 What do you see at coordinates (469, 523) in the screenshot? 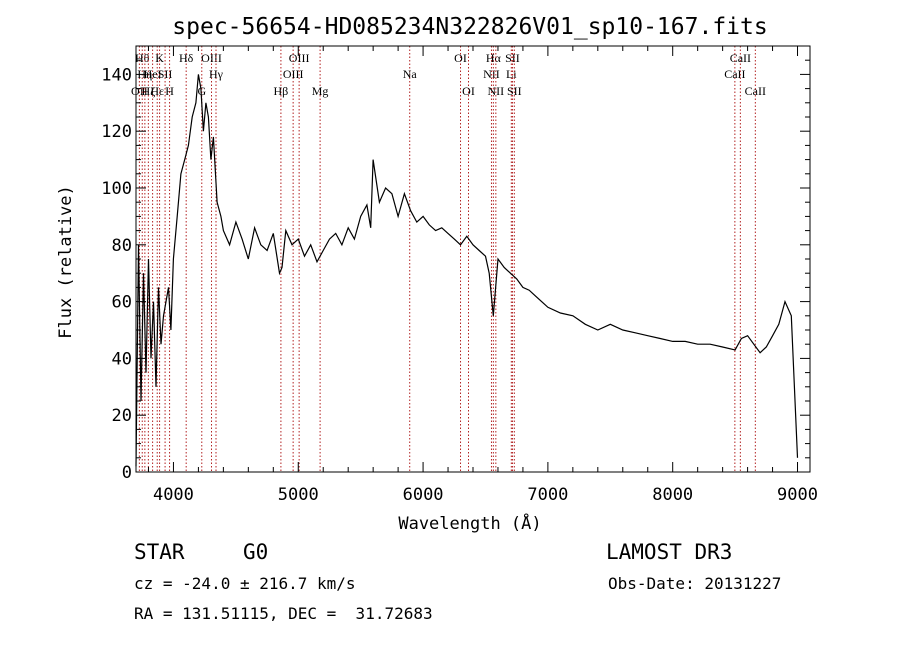
I see `x-axis-label: Wavelength (Å)` at bounding box center [469, 523].